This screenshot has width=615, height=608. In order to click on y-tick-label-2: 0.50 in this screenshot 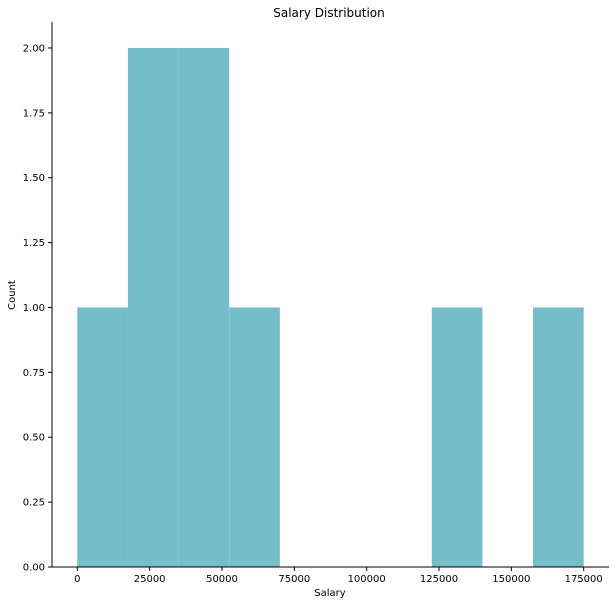, I will do `click(34, 438)`.